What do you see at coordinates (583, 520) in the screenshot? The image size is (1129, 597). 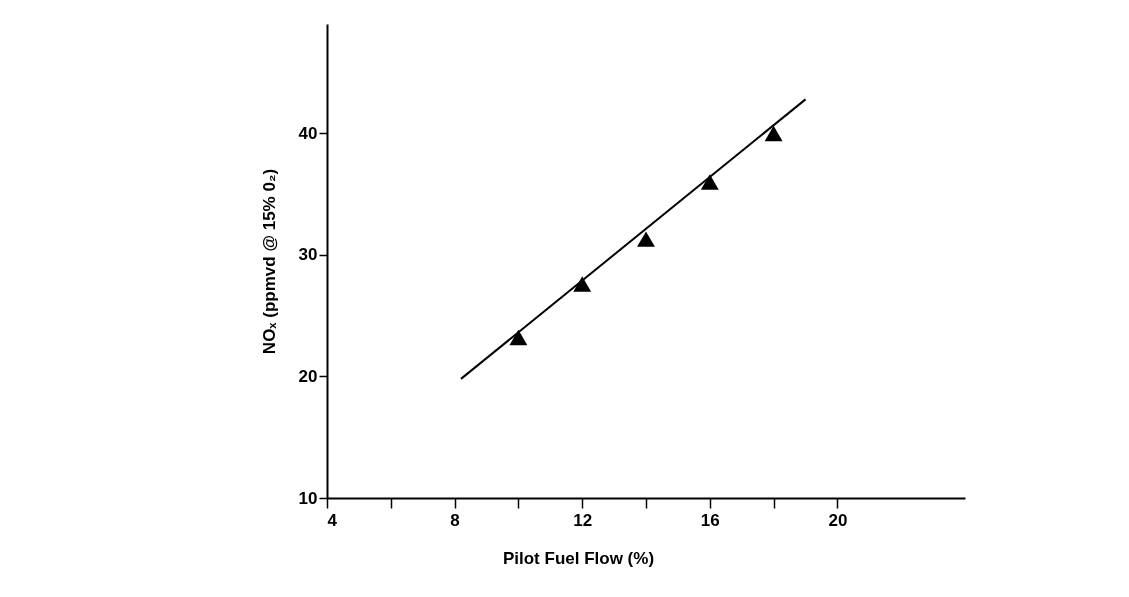 I see `x-tick-label: 12` at bounding box center [583, 520].